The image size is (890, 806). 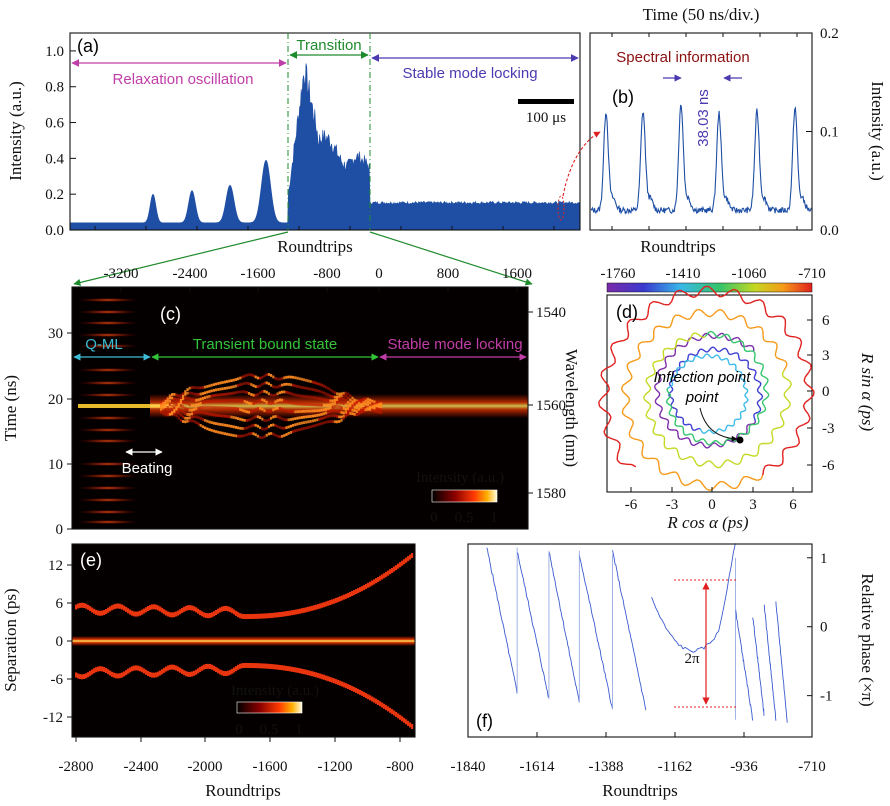 What do you see at coordinates (675, 767) in the screenshot?
I see `panel-f-xtick-label: -1162` at bounding box center [675, 767].